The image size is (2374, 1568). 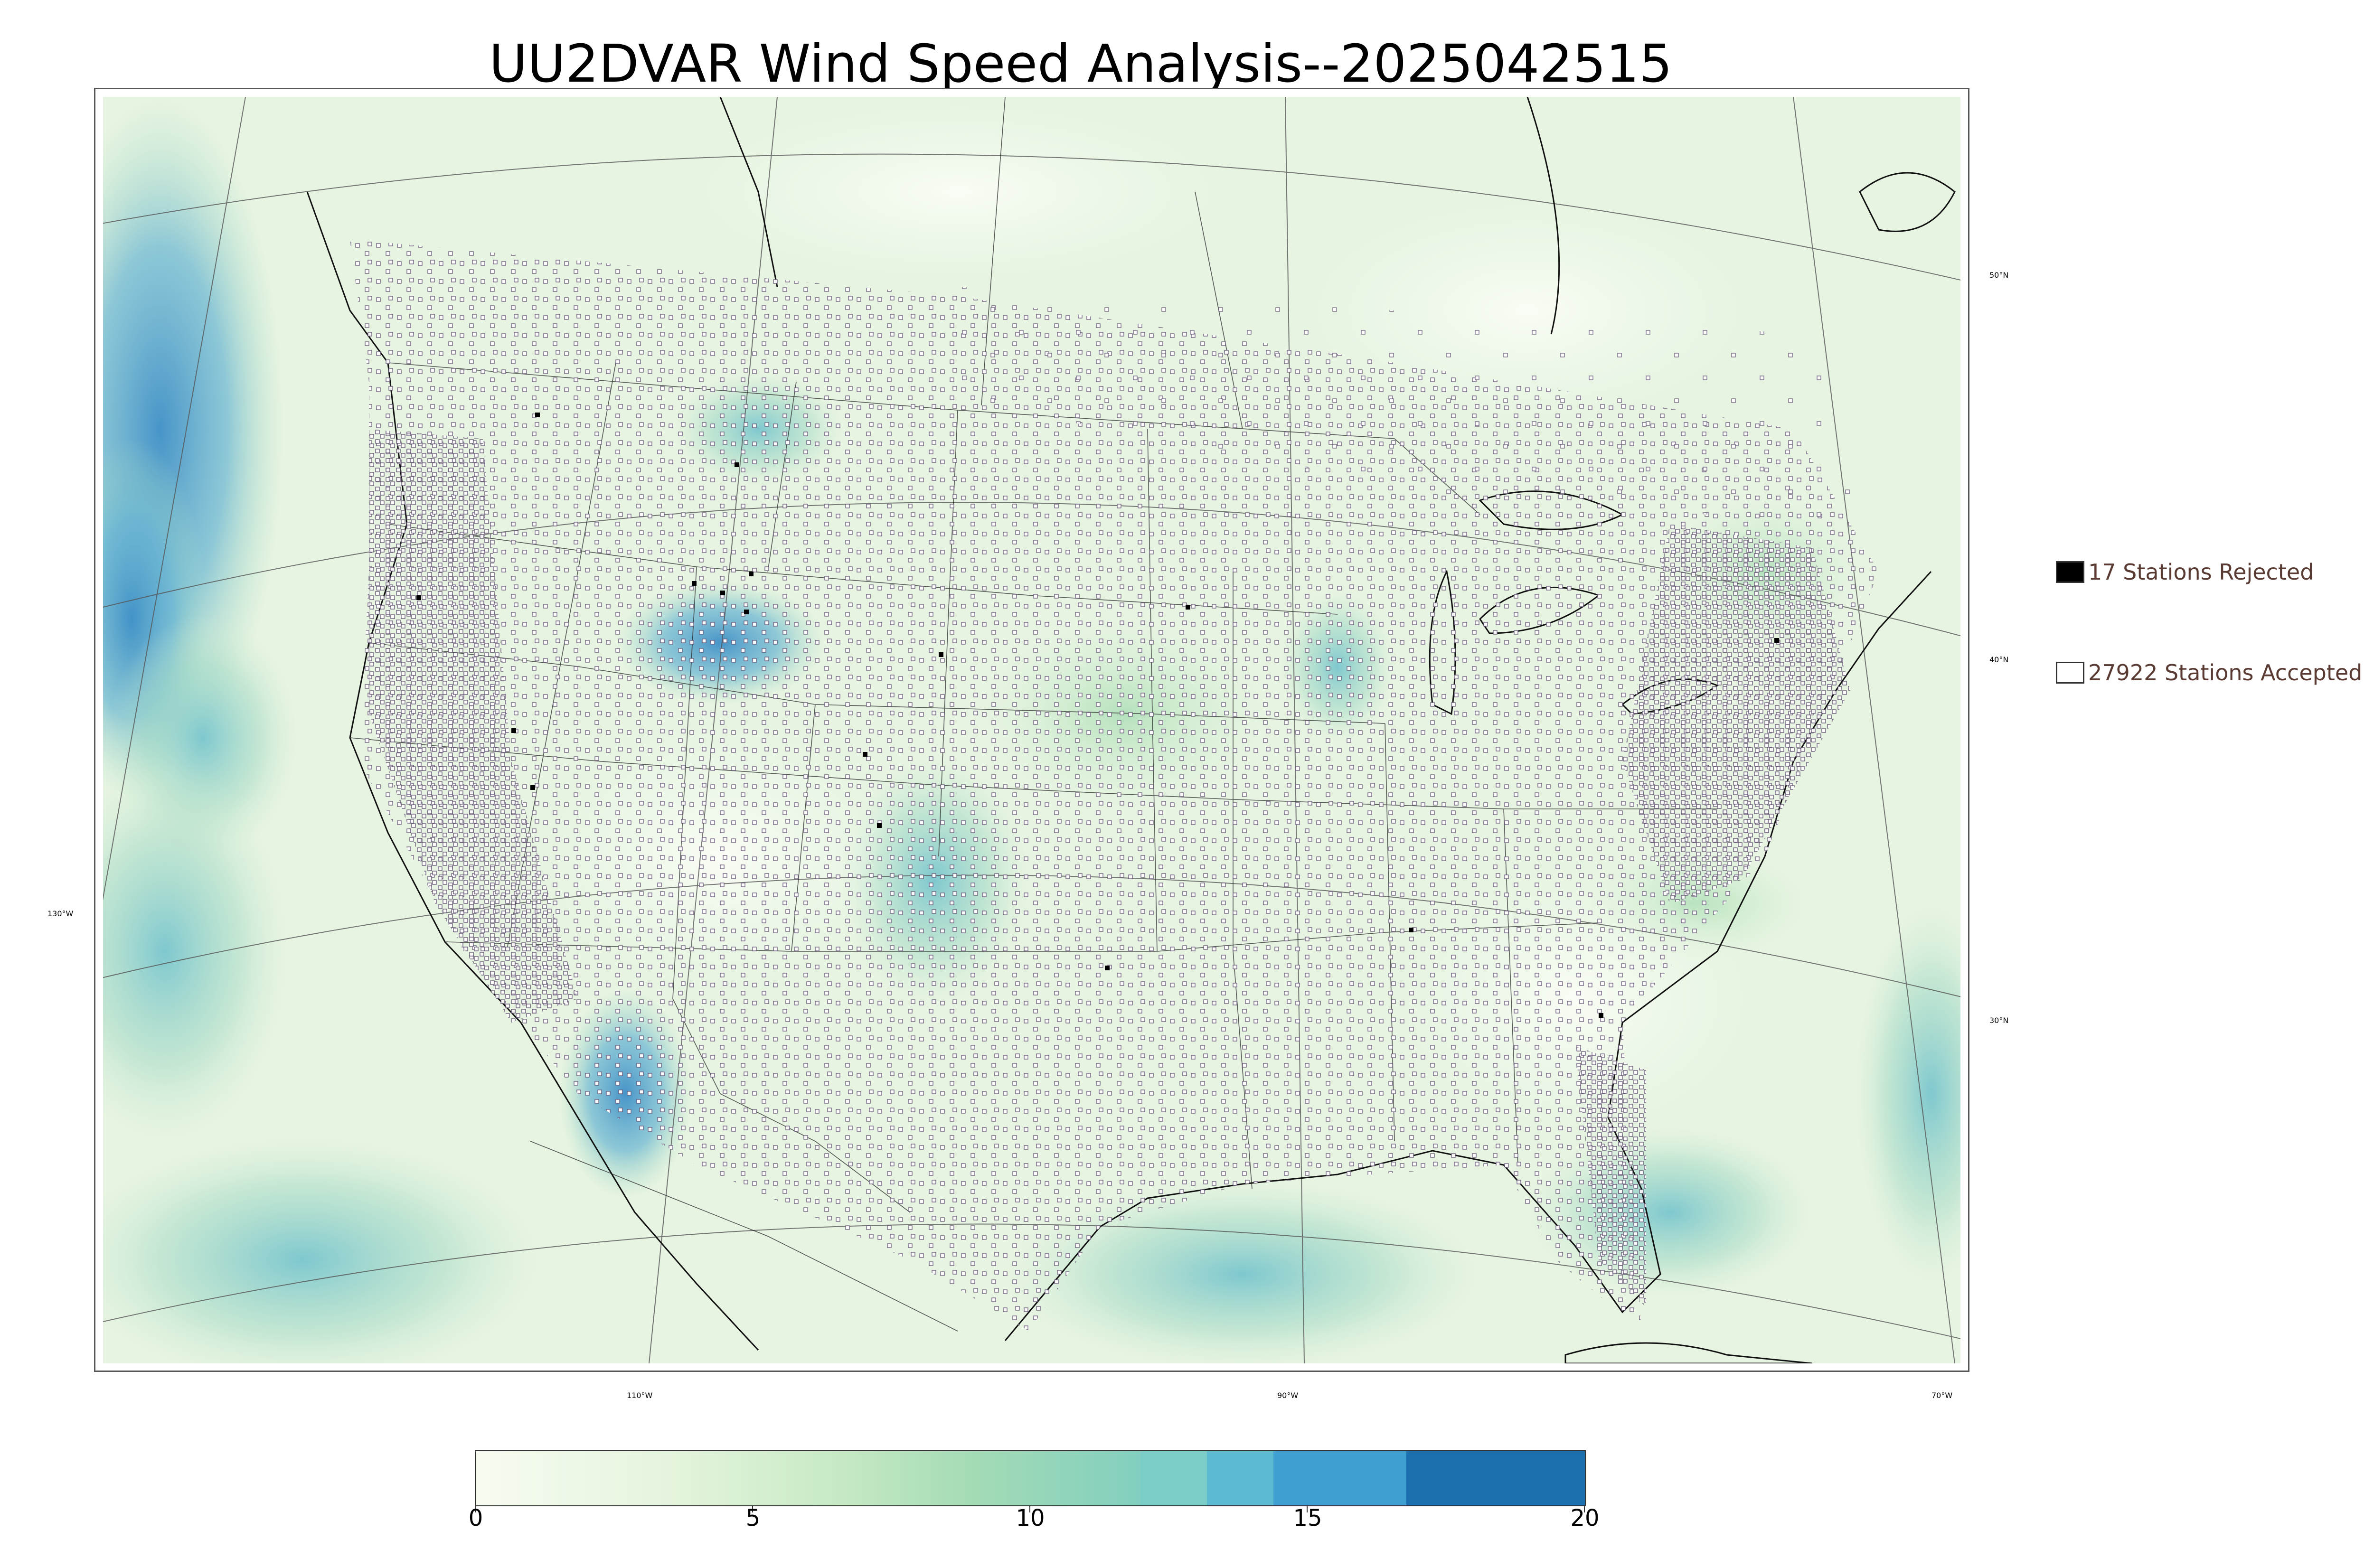 I want to click on lon-130-label: 130°W, so click(x=60, y=914).